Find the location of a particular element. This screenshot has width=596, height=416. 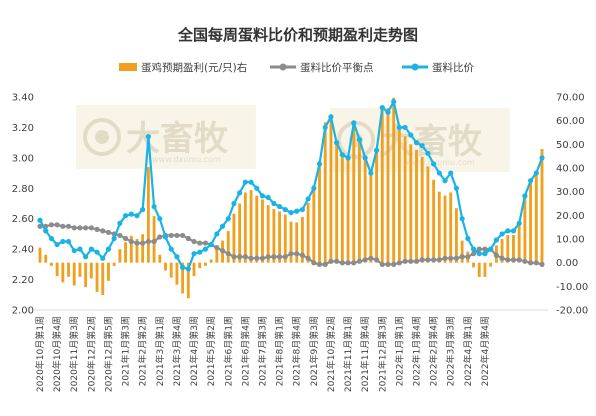

x-tick-label: 2021年10月第2周 is located at coordinates (331, 354).